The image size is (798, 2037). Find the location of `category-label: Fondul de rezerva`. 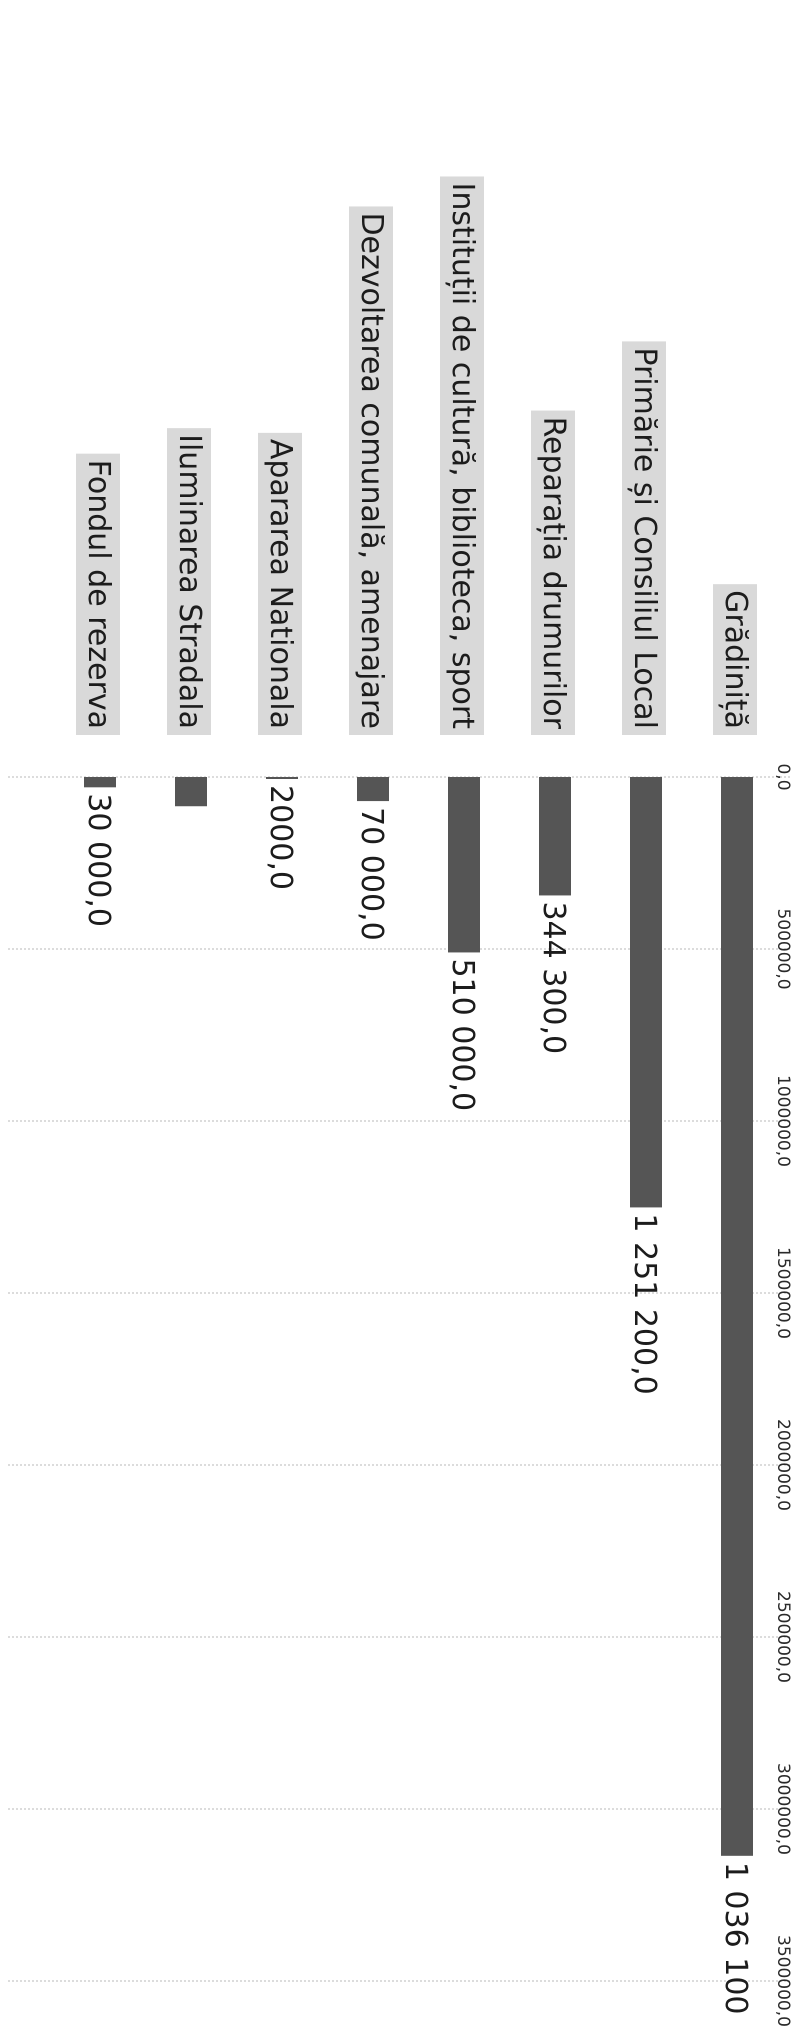

category-label: Fondul de rezerva is located at coordinates (98, 594).